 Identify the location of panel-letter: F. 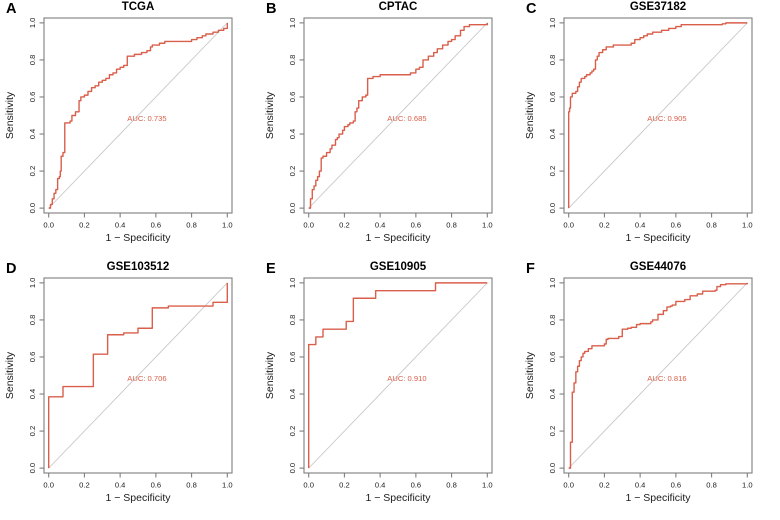
(530, 269).